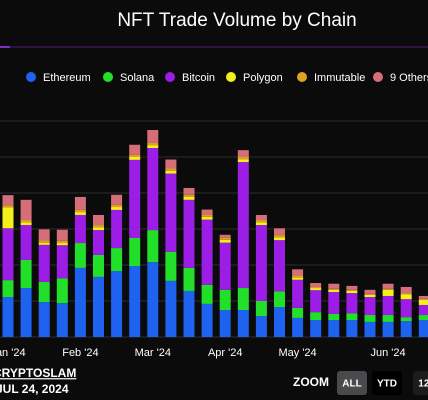 Image resolution: width=428 pixels, height=400 pixels. I want to click on zoom-button-label: ALL, so click(351, 384).